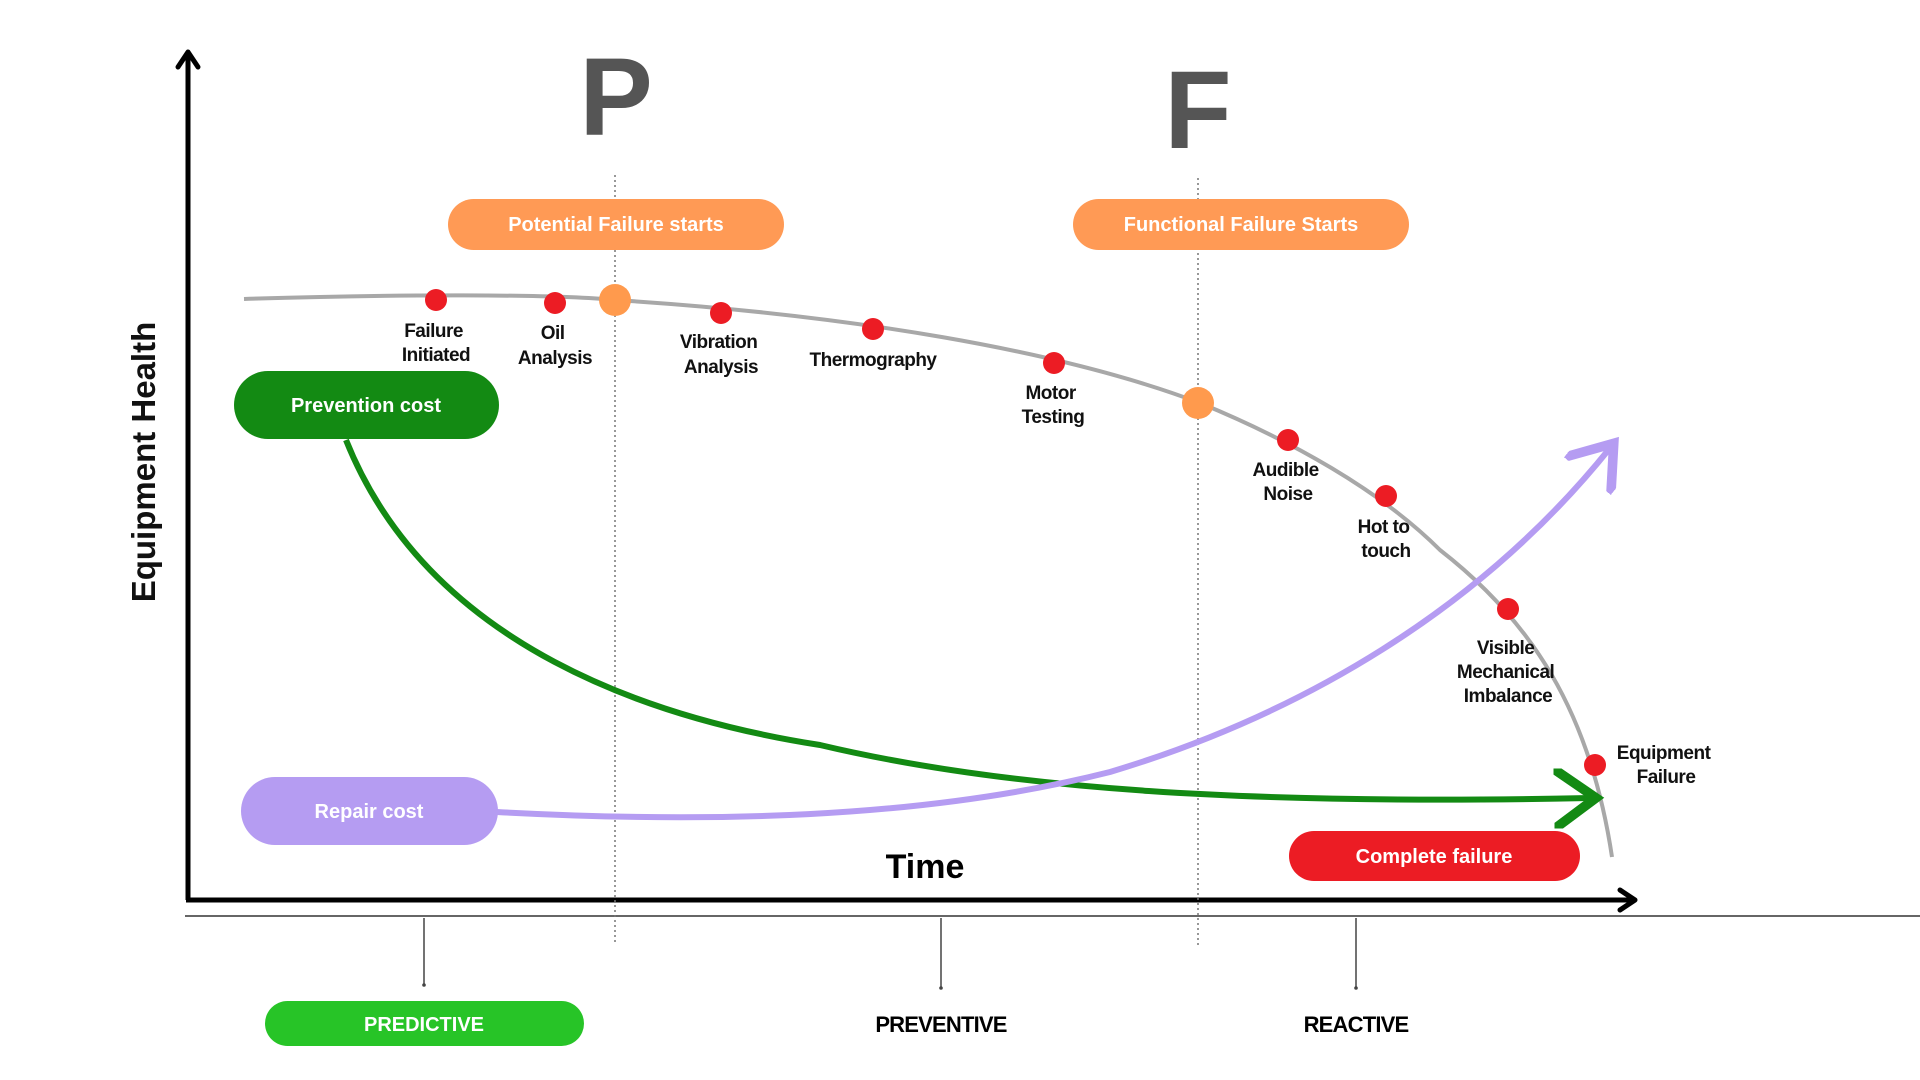  What do you see at coordinates (925, 867) in the screenshot?
I see `x-axis-label: Time` at bounding box center [925, 867].